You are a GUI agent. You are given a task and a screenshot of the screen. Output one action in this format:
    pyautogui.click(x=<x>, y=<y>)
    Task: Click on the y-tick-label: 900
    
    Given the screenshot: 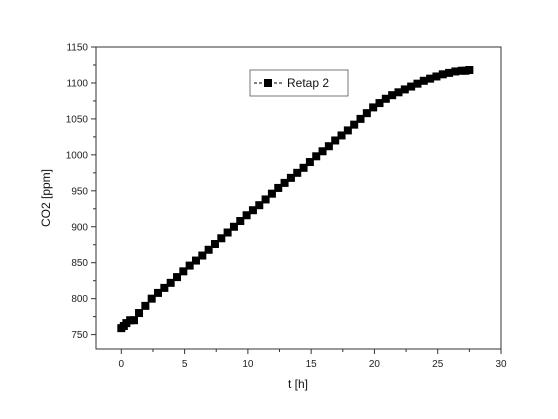 What is the action you would take?
    pyautogui.click(x=79, y=227)
    